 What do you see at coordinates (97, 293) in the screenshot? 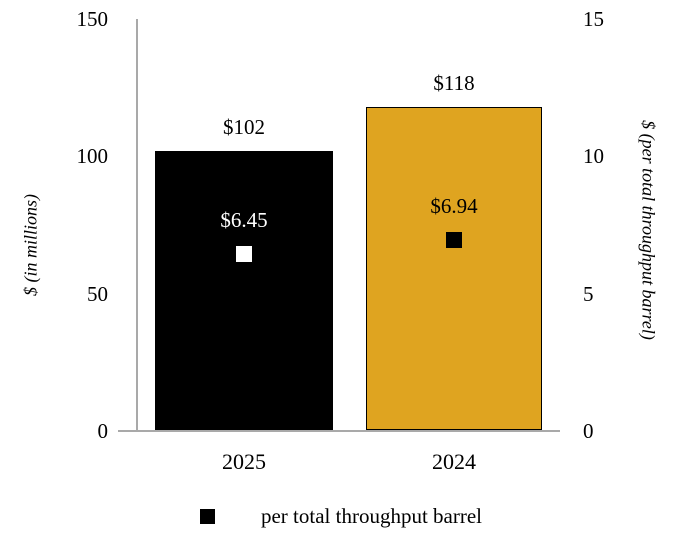
I see `left-axis-tick-label: 50` at bounding box center [97, 293].